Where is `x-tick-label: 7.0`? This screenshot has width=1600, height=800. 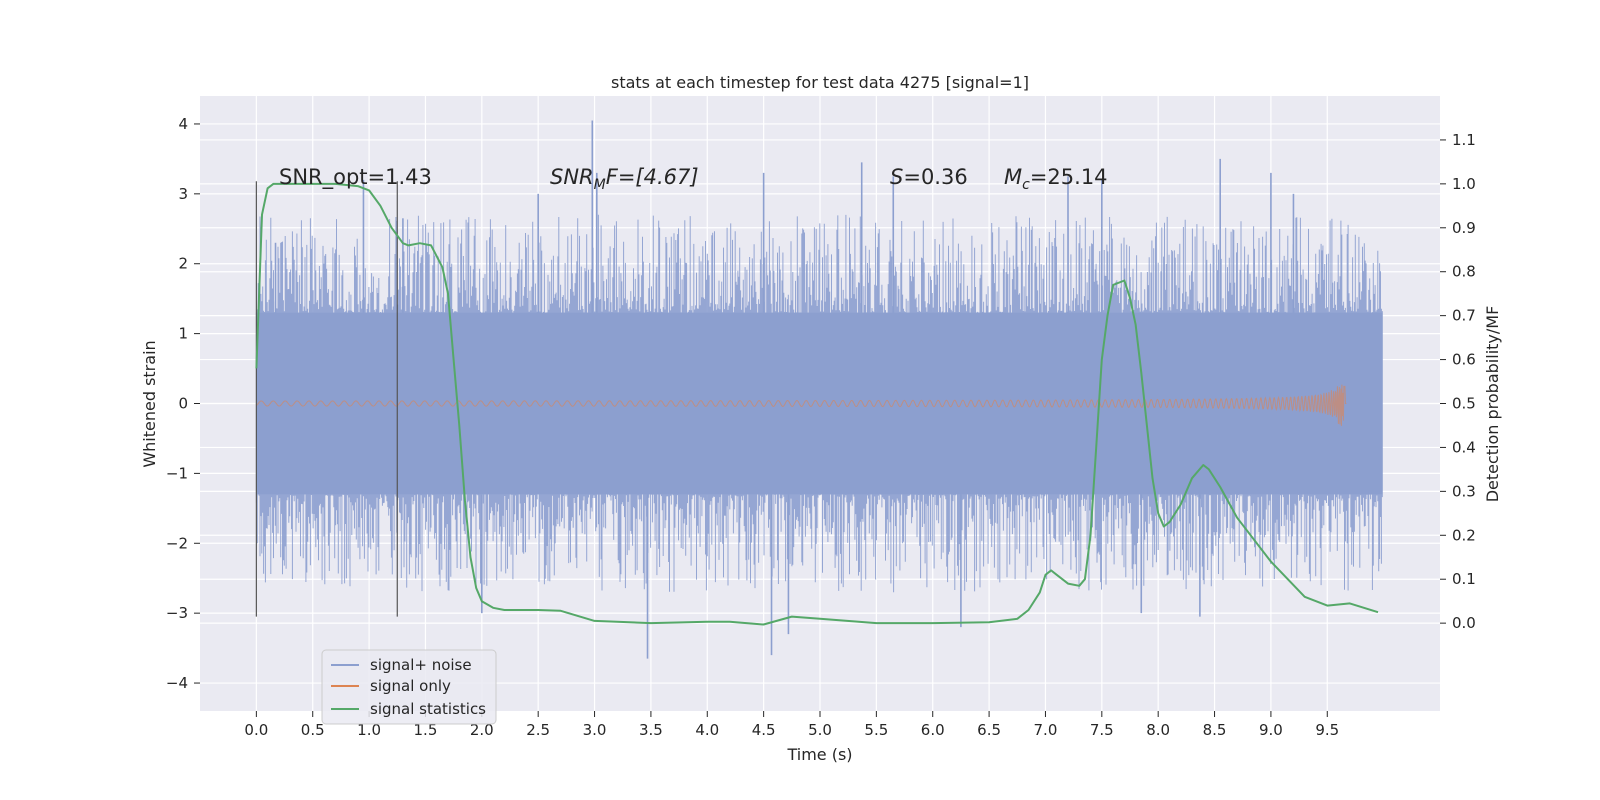 x-tick-label: 7.0 is located at coordinates (1046, 730).